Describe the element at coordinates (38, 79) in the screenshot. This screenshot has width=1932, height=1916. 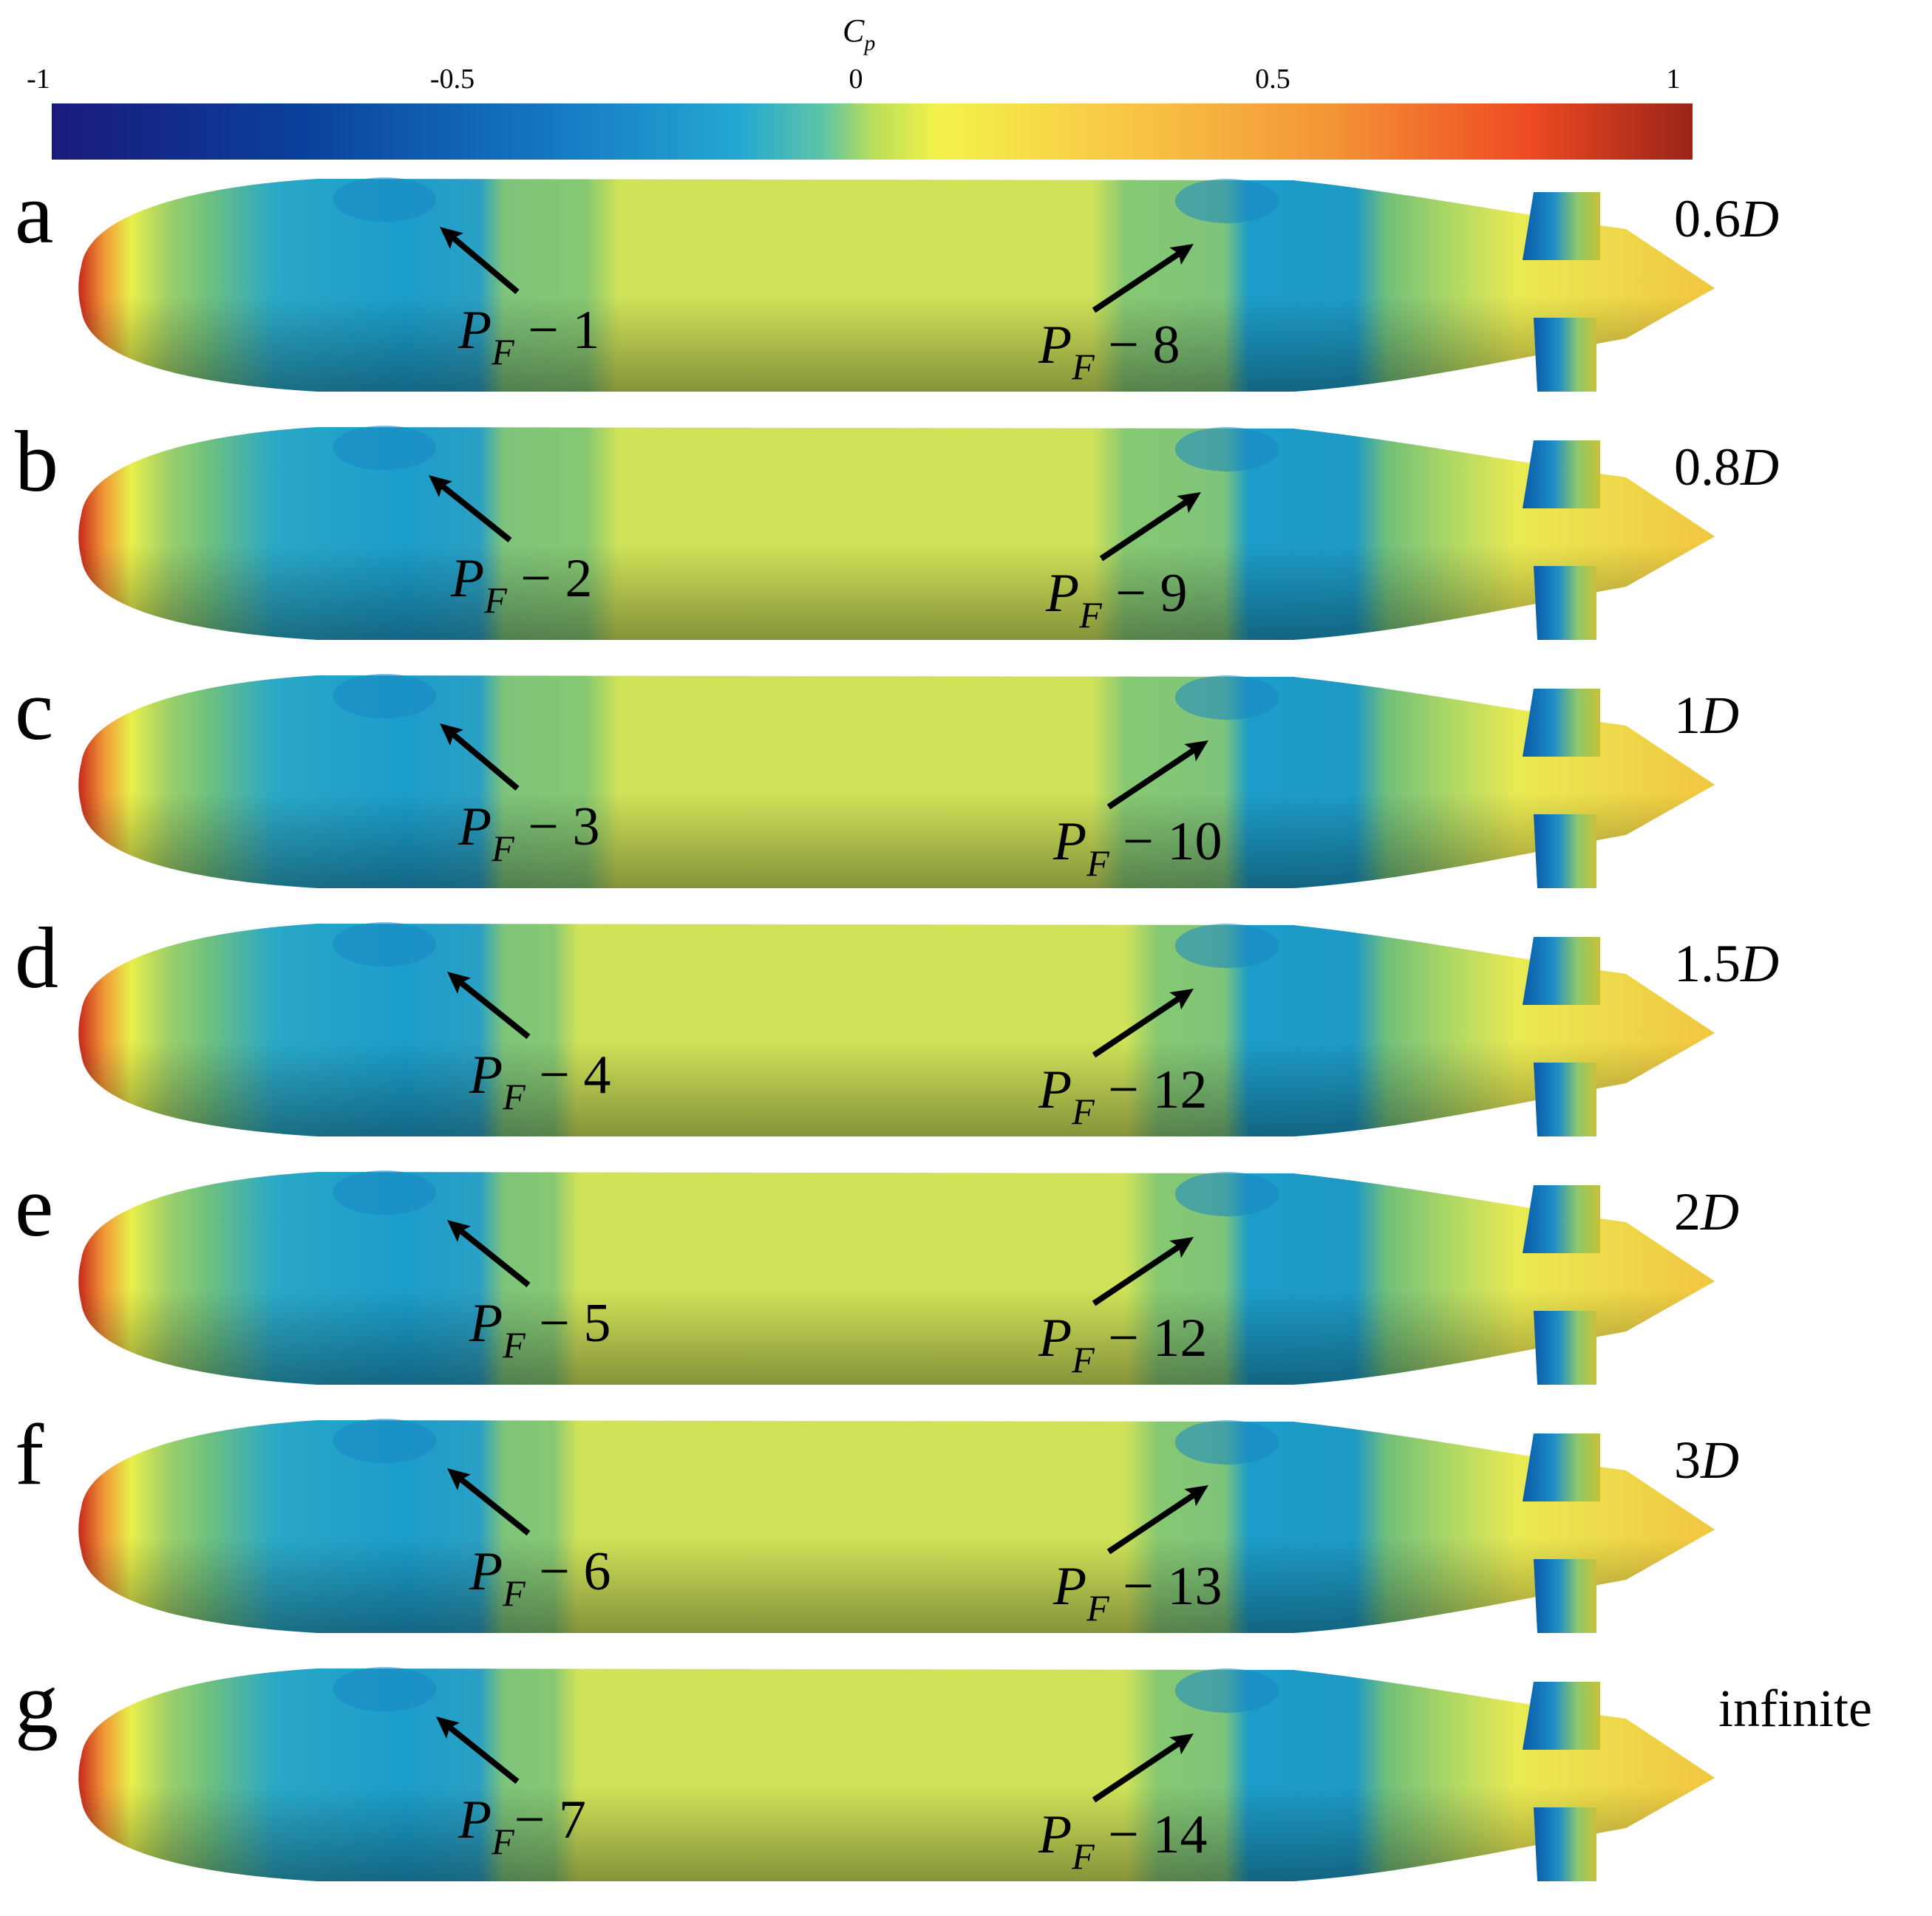
I see `colorbar-tick: -1` at that location.